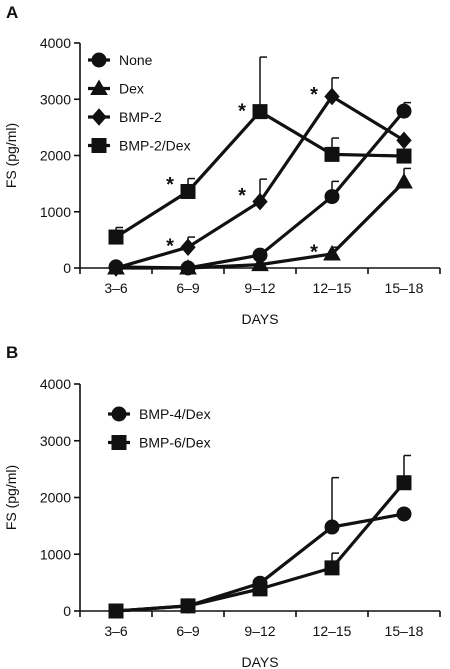 The image size is (450, 669). Describe the element at coordinates (139, 103) in the screenshot. I see `legend: None Dex BMP-2 BMP-2/Dex` at that location.